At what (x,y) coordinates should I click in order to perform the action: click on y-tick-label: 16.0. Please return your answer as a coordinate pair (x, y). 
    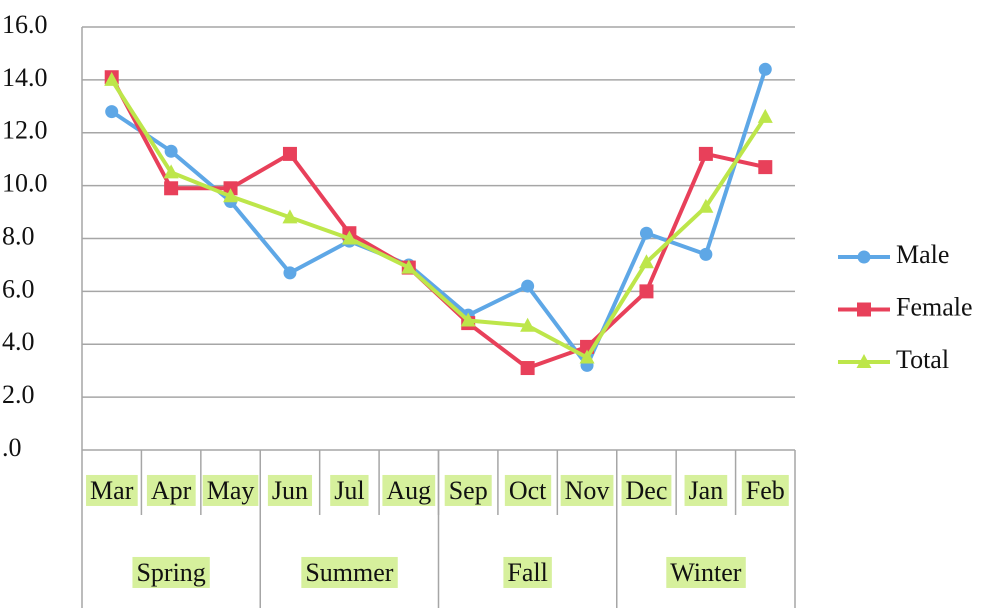
    Looking at the image, I should click on (25, 24).